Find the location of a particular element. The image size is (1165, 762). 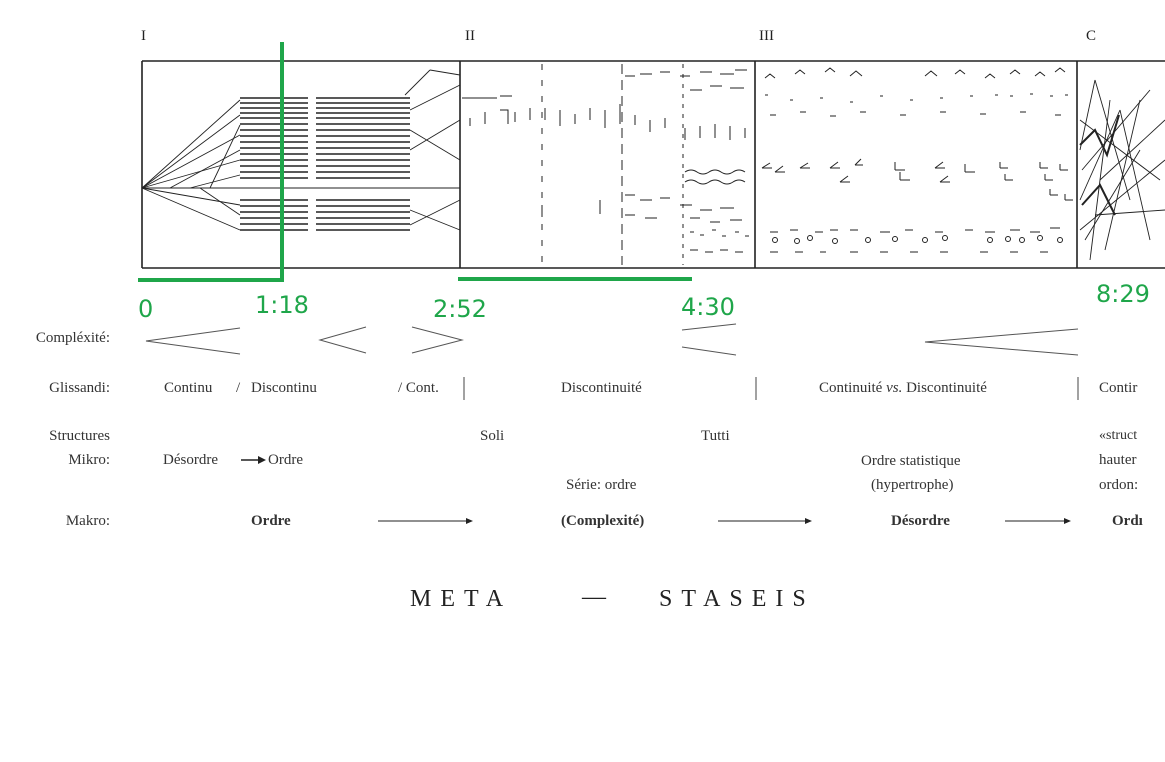

mikro-hypertrophe: (hypertrophe) is located at coordinates (912, 485).